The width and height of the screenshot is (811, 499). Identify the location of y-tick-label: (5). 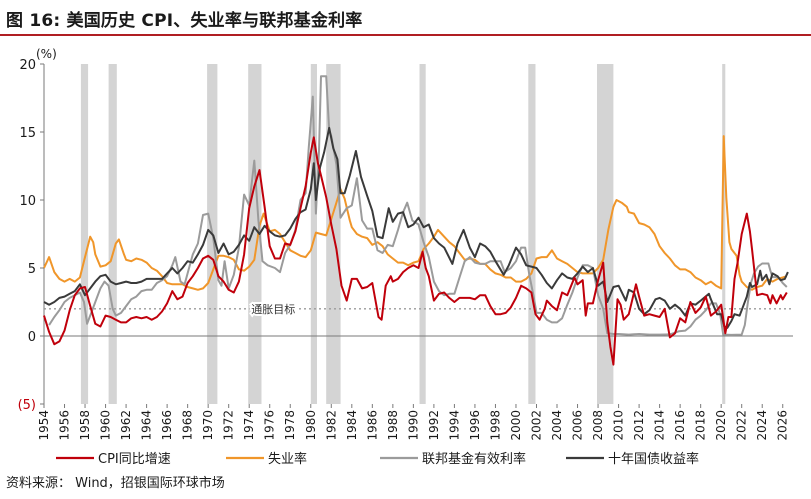
(27, 405).